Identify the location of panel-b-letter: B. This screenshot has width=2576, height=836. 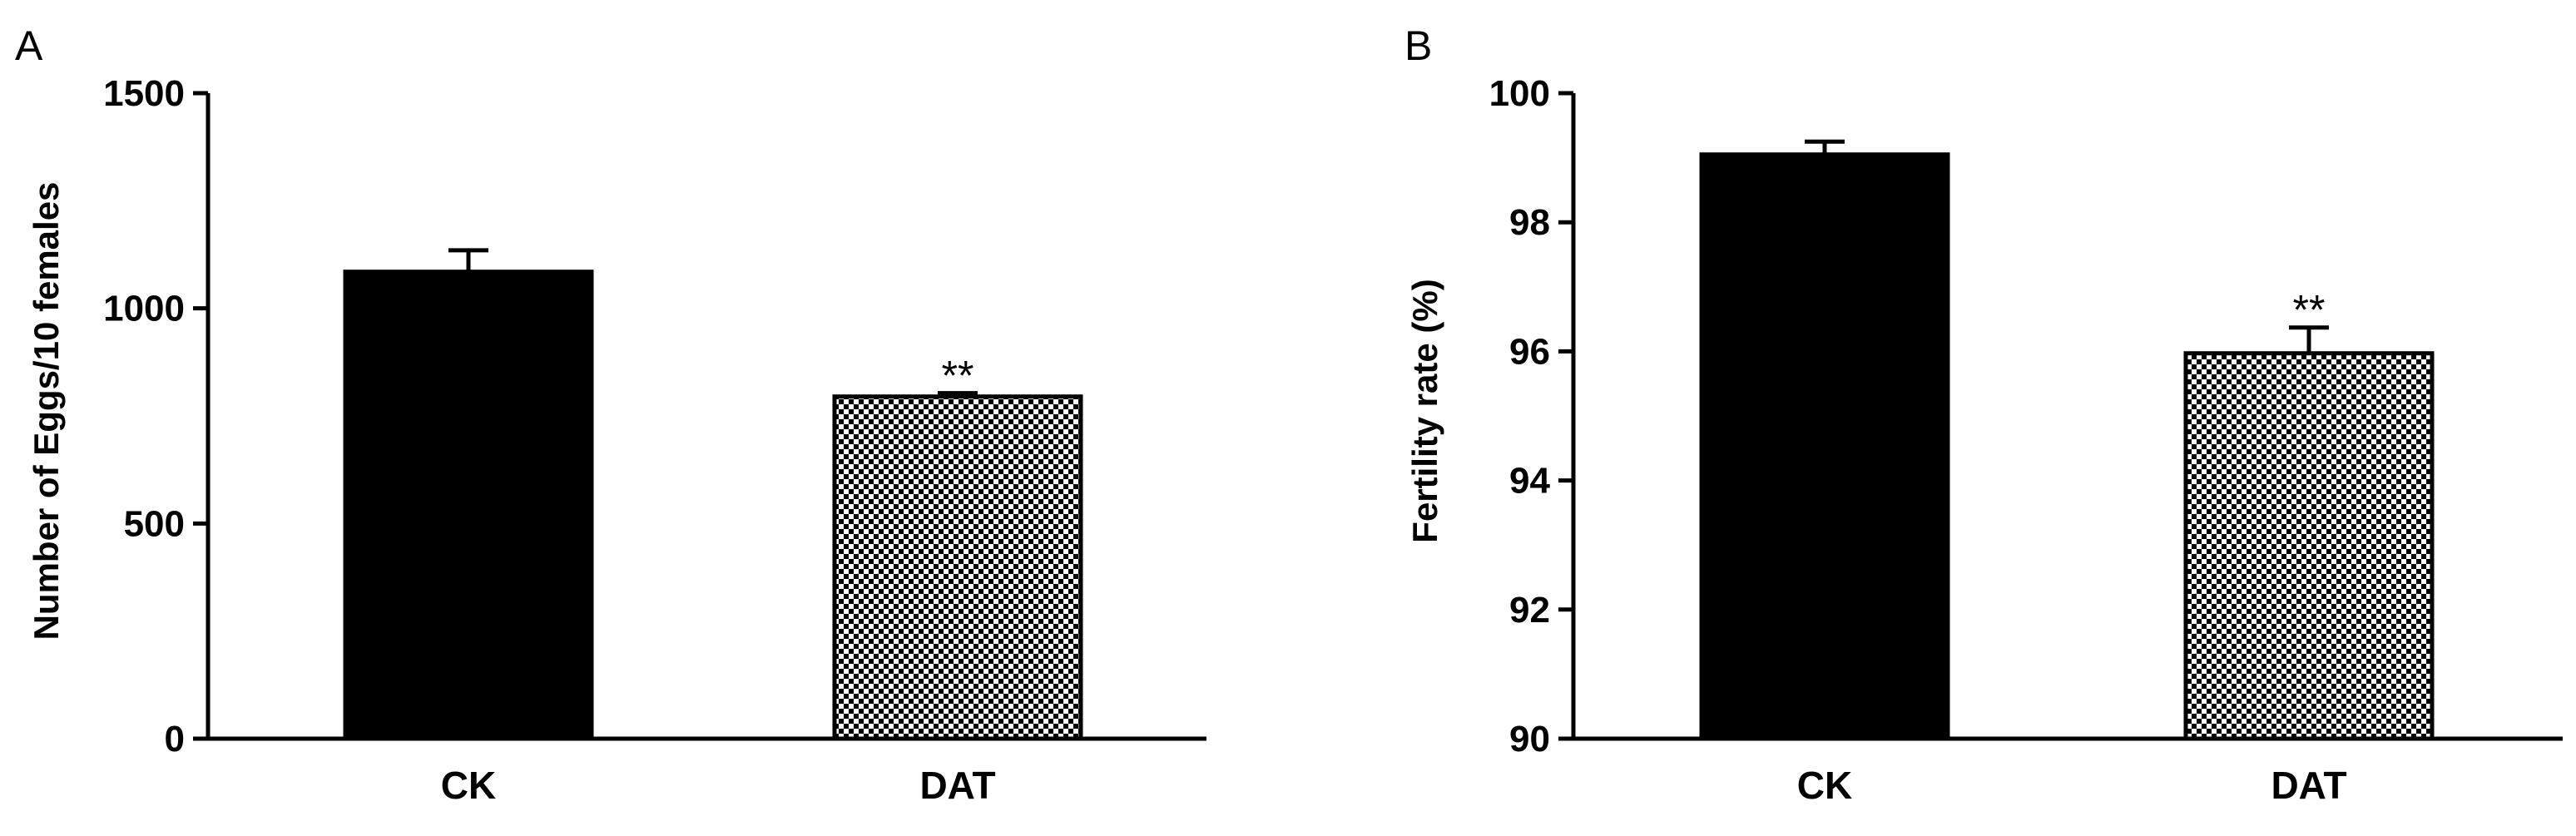
(1418, 45).